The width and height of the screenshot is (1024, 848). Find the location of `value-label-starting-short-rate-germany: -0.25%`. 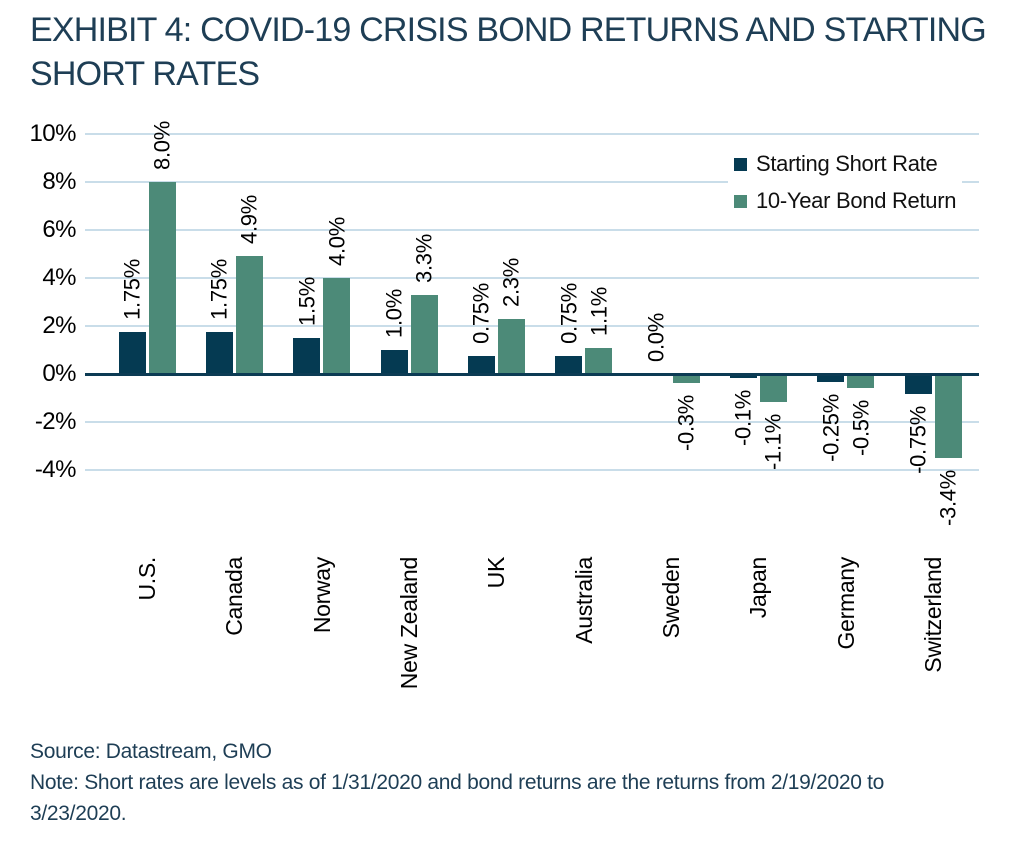

value-label-starting-short-rate-germany: -0.25% is located at coordinates (831, 428).